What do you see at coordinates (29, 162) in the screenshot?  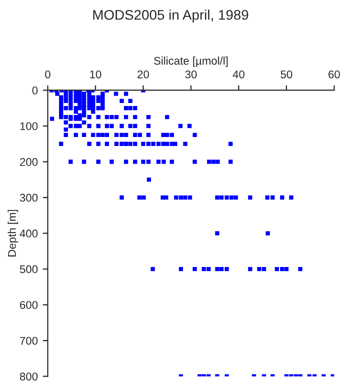 I see `y-tick-label: 200` at bounding box center [29, 162].